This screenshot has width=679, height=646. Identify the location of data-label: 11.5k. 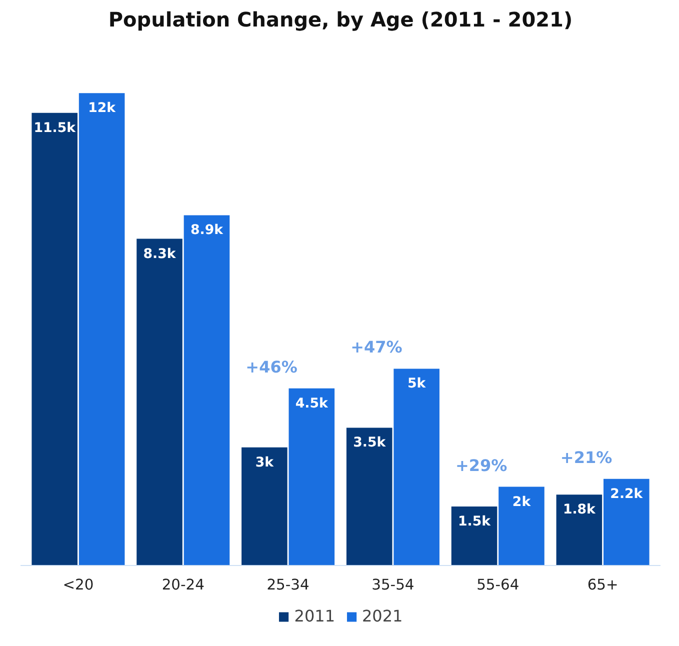
(55, 128).